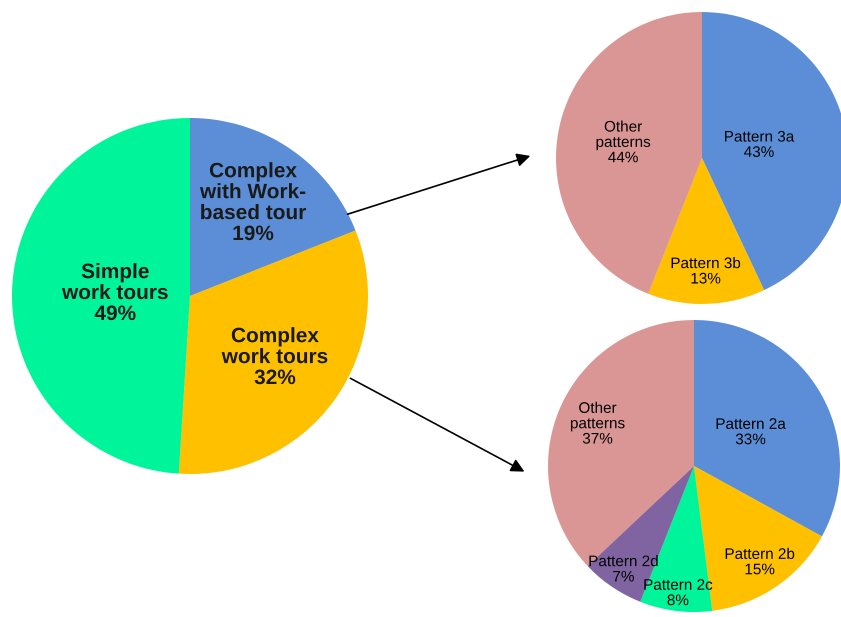 The height and width of the screenshot is (617, 841). What do you see at coordinates (275, 345) in the screenshot?
I see `slice-label: Complex work tours` at bounding box center [275, 345].